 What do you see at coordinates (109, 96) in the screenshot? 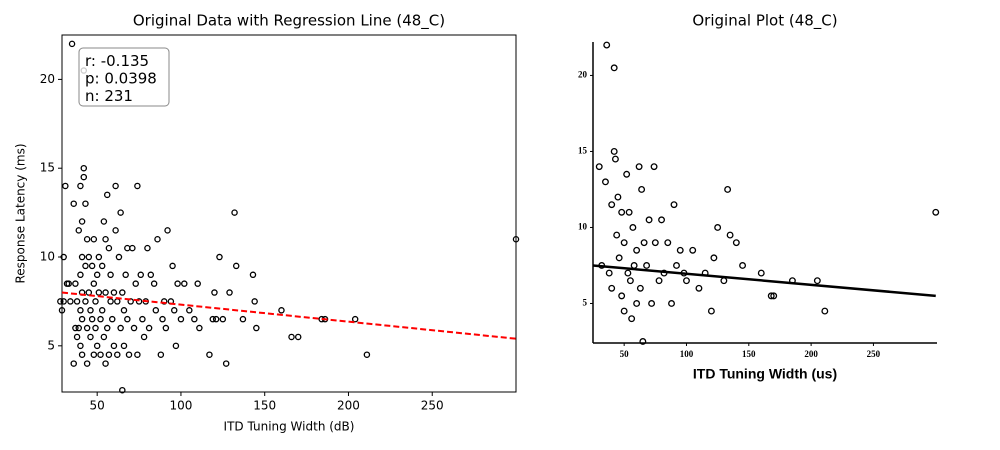
I see `annotation: n: 231` at bounding box center [109, 96].